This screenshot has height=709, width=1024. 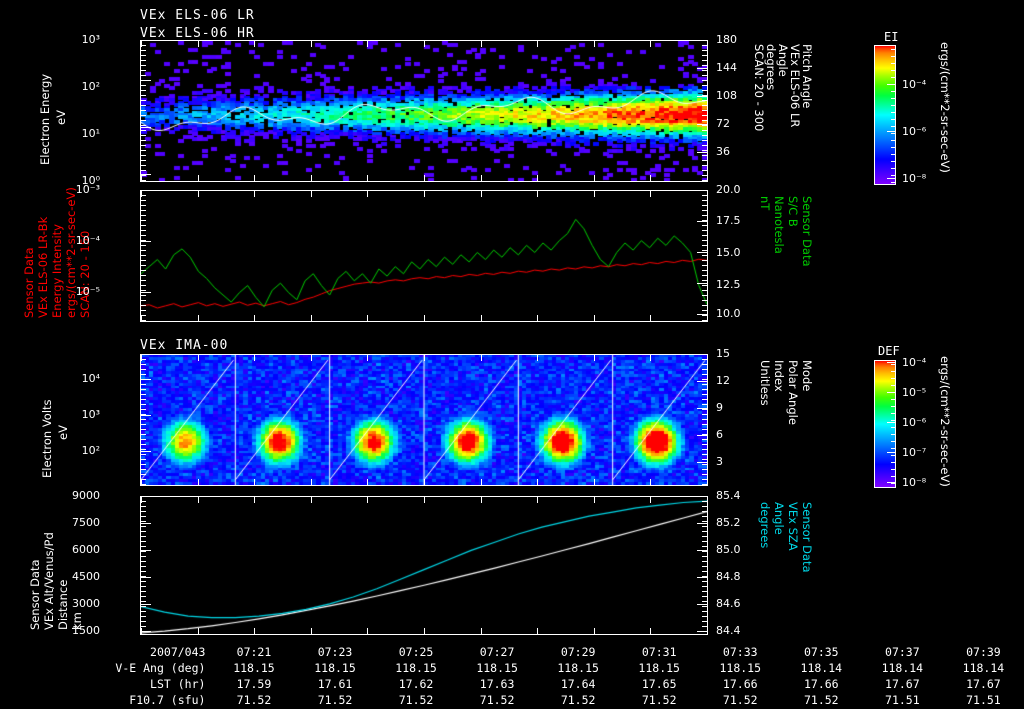 I want to click on panel3-right-label-unitless: Unitless, so click(x=765, y=383).